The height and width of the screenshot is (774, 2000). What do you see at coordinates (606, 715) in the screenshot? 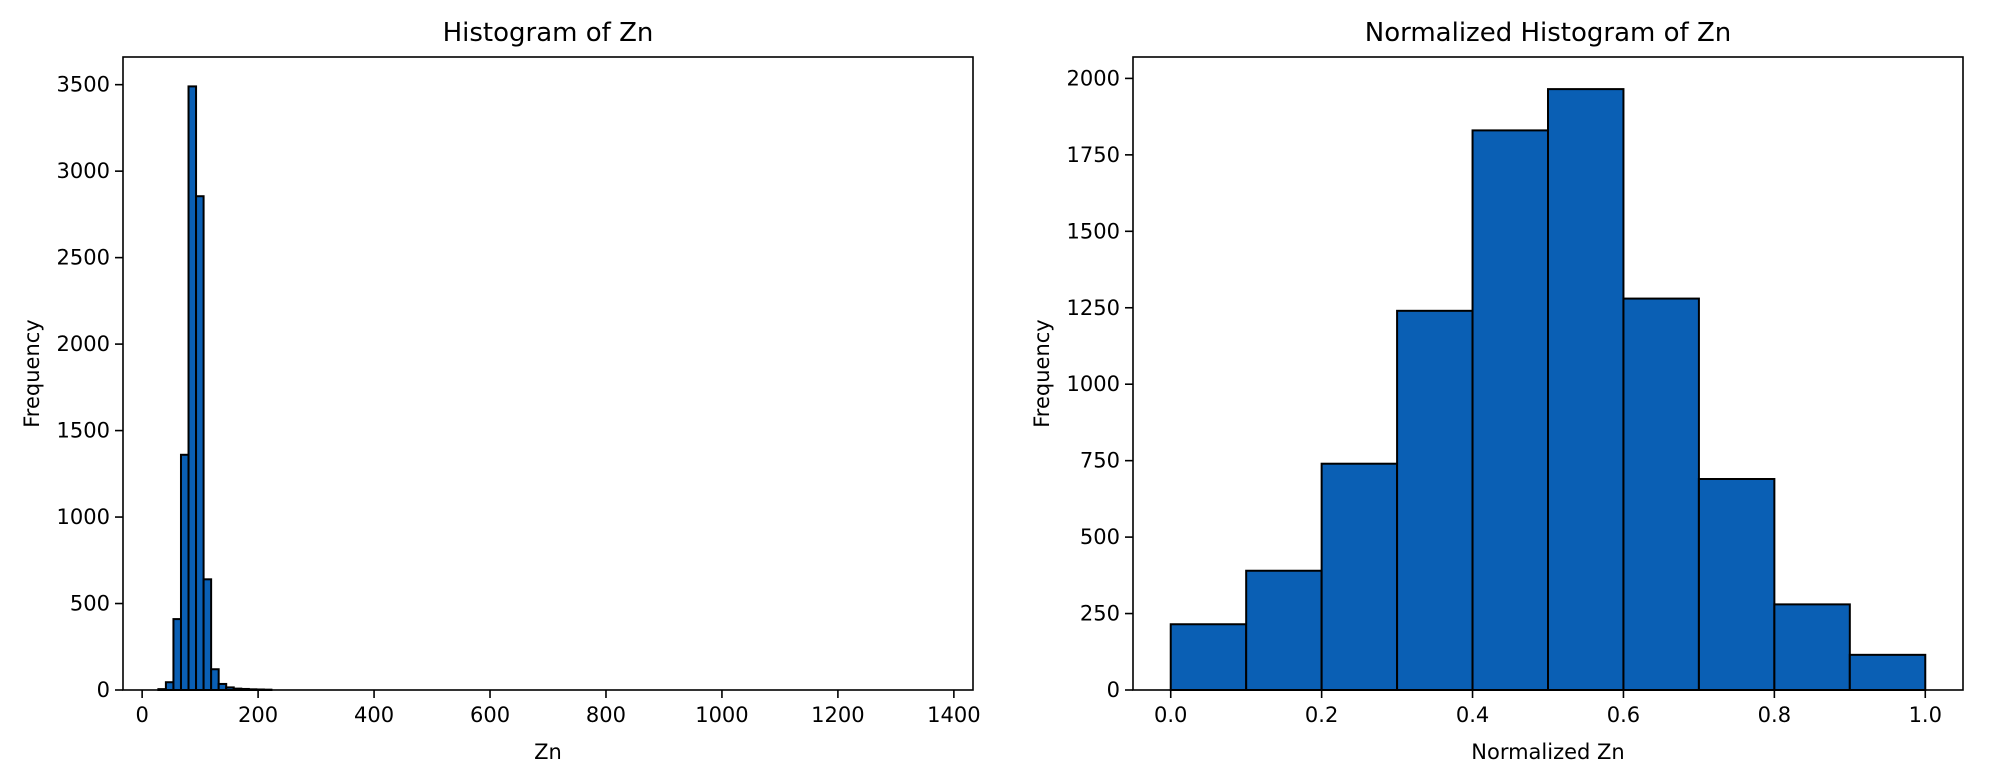
I see `x-tick-label: 800` at bounding box center [606, 715].